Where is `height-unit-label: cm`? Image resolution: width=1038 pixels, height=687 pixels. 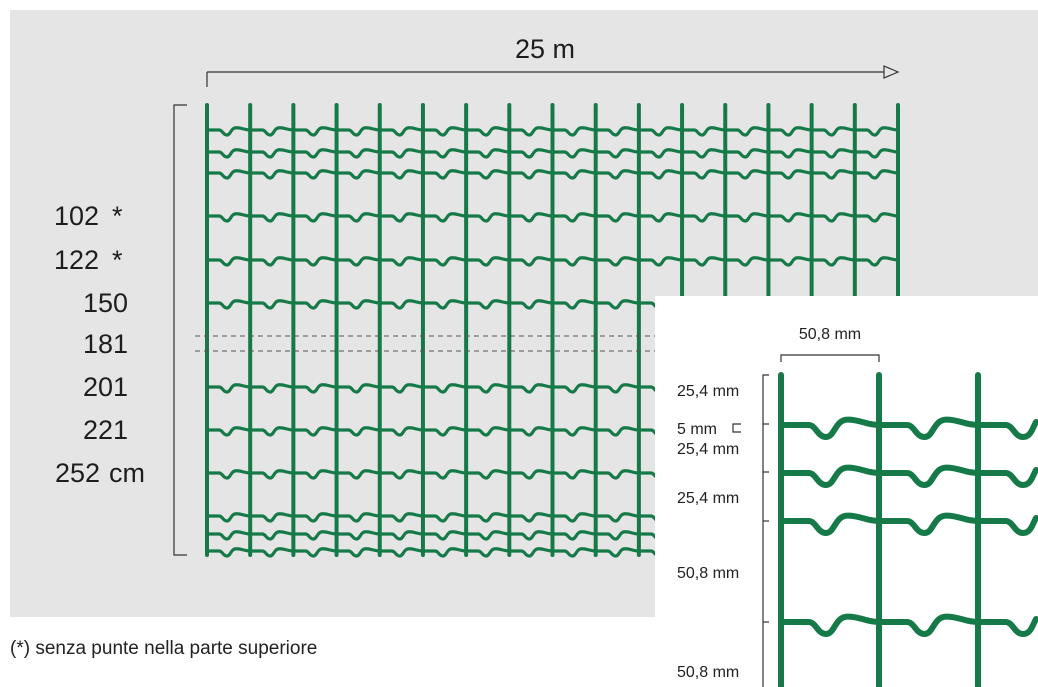
height-unit-label: cm is located at coordinates (127, 473).